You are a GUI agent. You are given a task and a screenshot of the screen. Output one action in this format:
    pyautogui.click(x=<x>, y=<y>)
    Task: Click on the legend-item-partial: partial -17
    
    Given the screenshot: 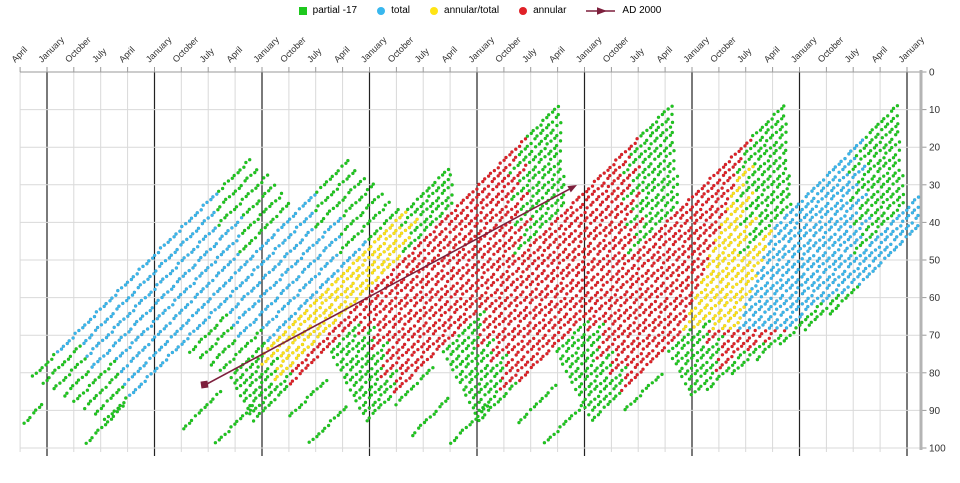 What is the action you would take?
    pyautogui.click(x=328, y=10)
    